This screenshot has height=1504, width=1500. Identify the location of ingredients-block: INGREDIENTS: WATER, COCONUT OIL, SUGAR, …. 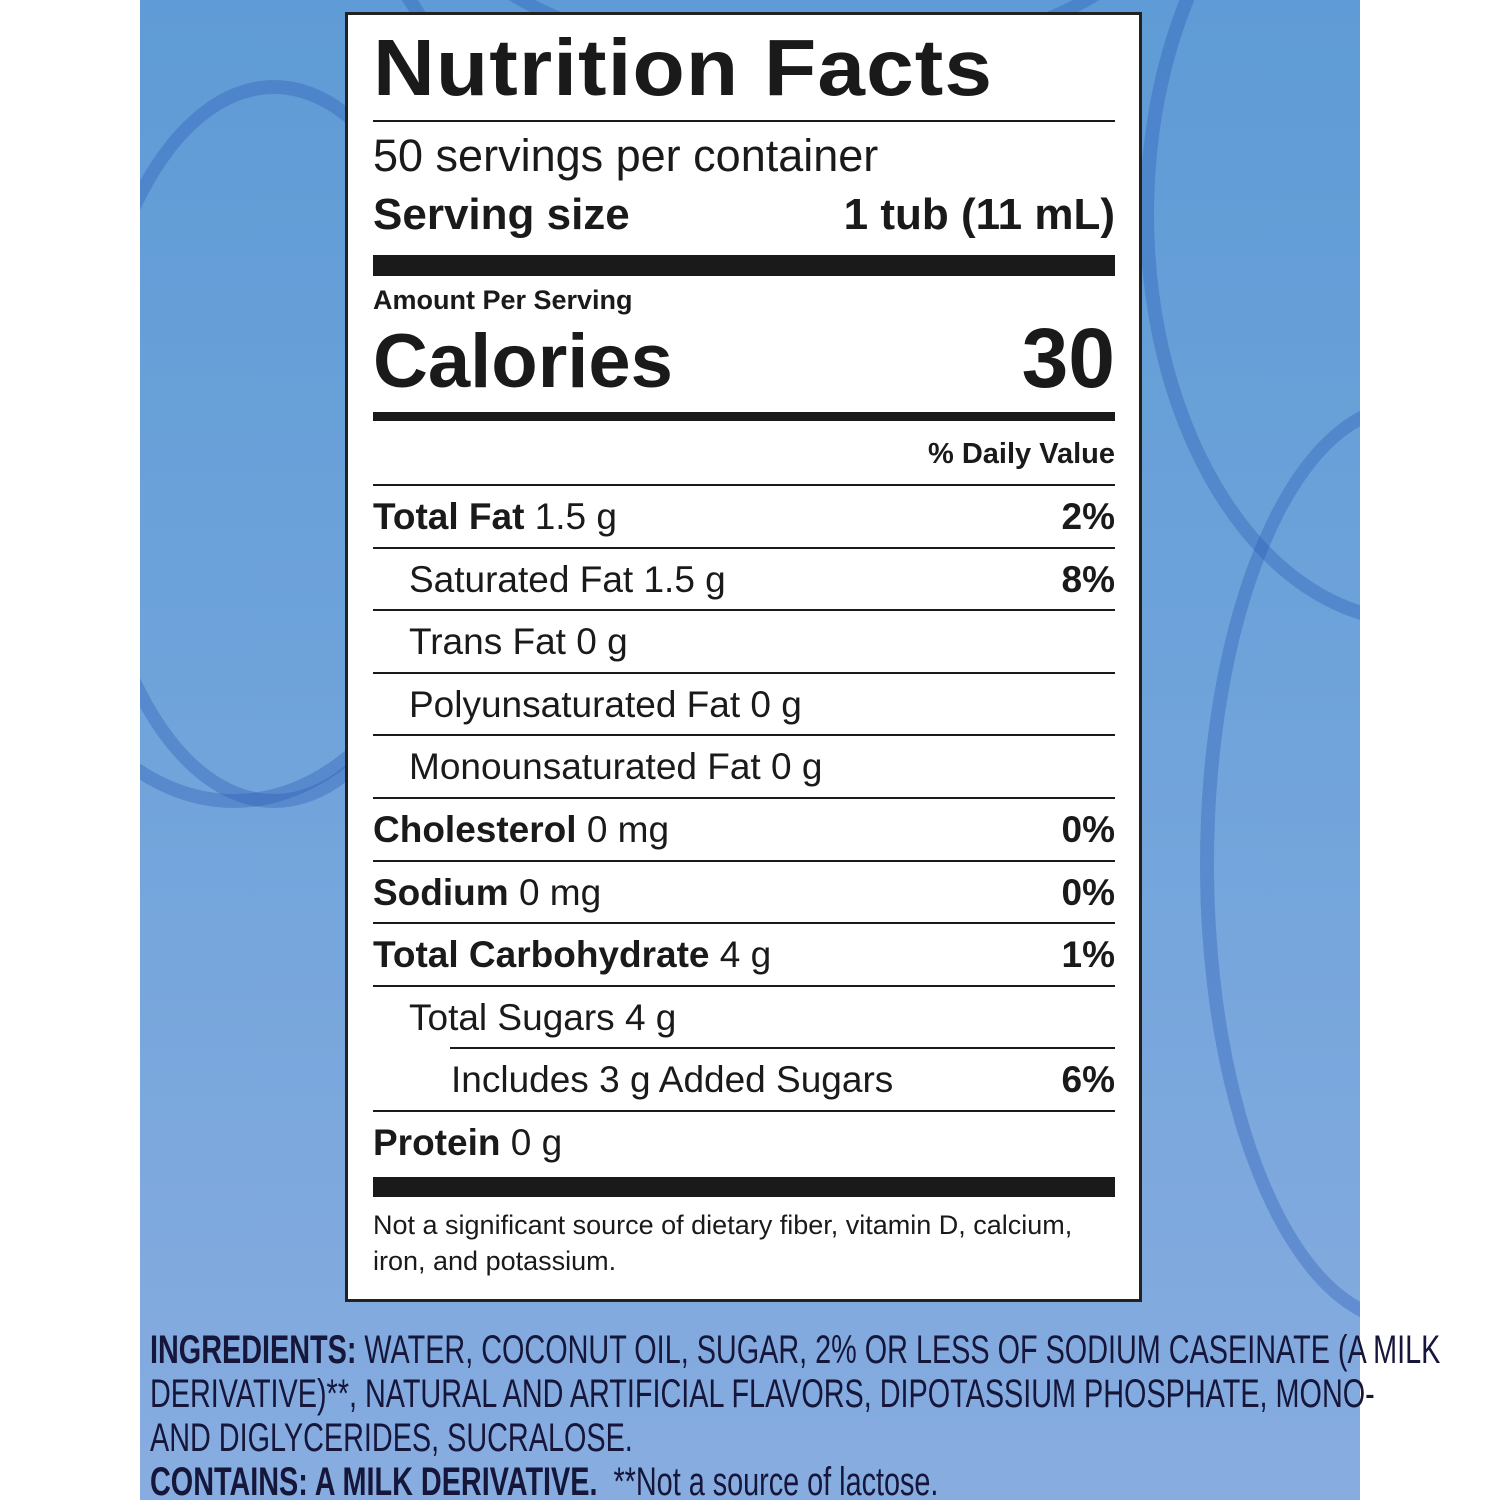
(795, 1416).